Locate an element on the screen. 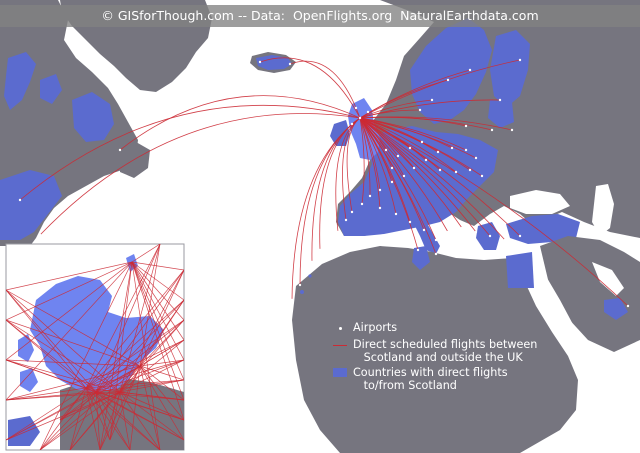  inset-islands is located at coordinates (29, 380).